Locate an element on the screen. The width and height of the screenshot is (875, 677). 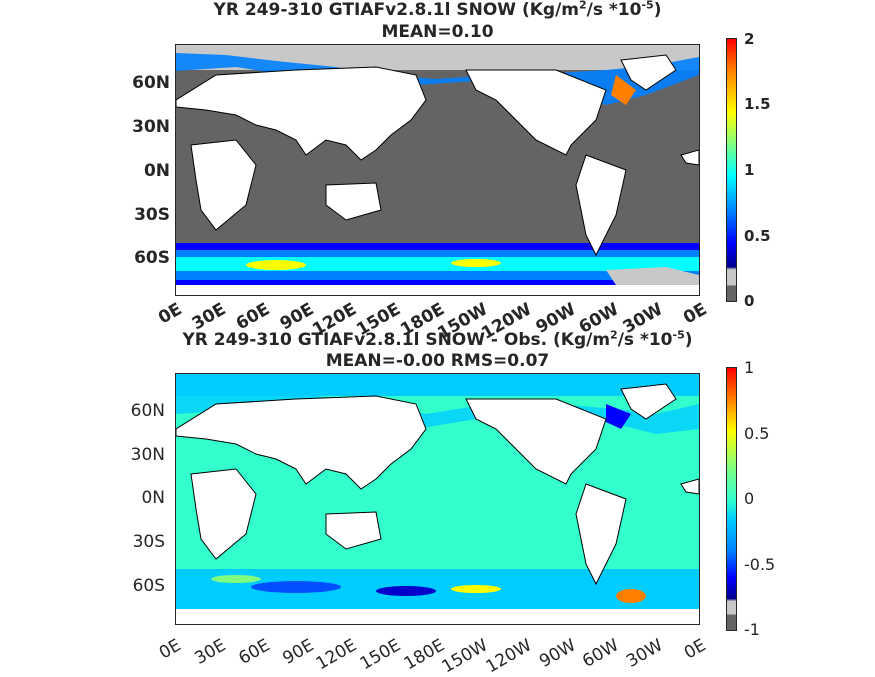
top-lat-60n: 60N is located at coordinates (151, 83).